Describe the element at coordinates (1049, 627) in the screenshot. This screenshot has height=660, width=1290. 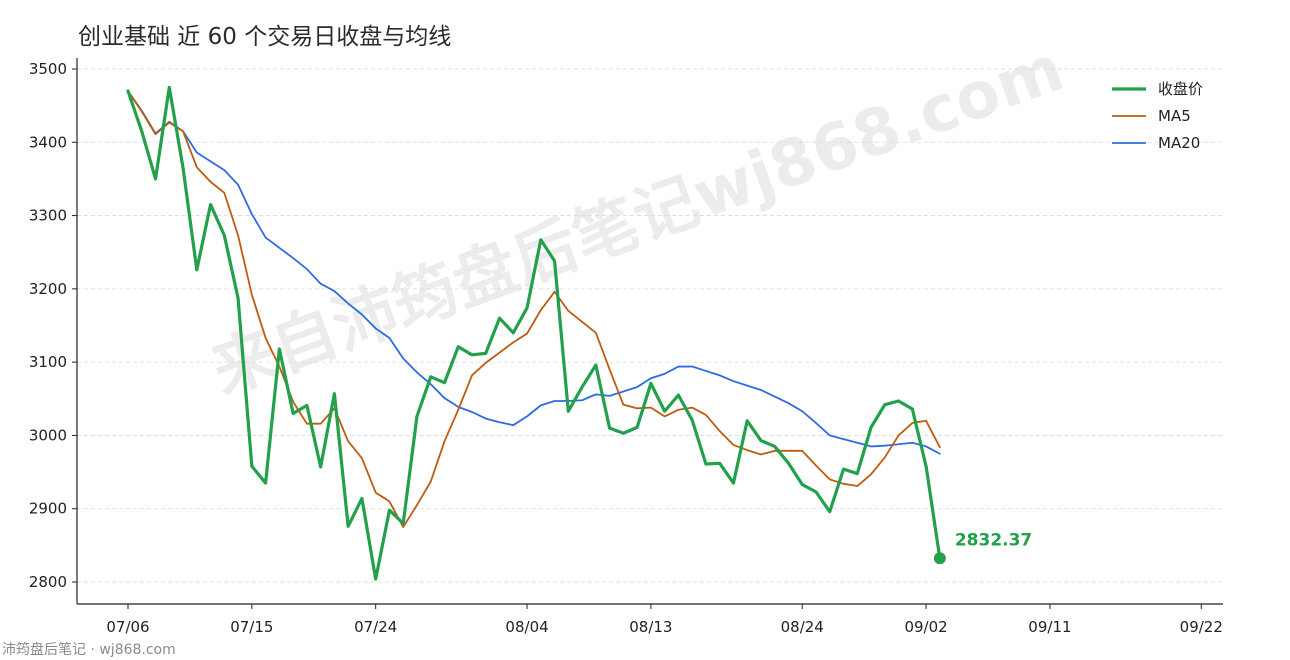
I see `x-tick-label: 09/11` at that location.